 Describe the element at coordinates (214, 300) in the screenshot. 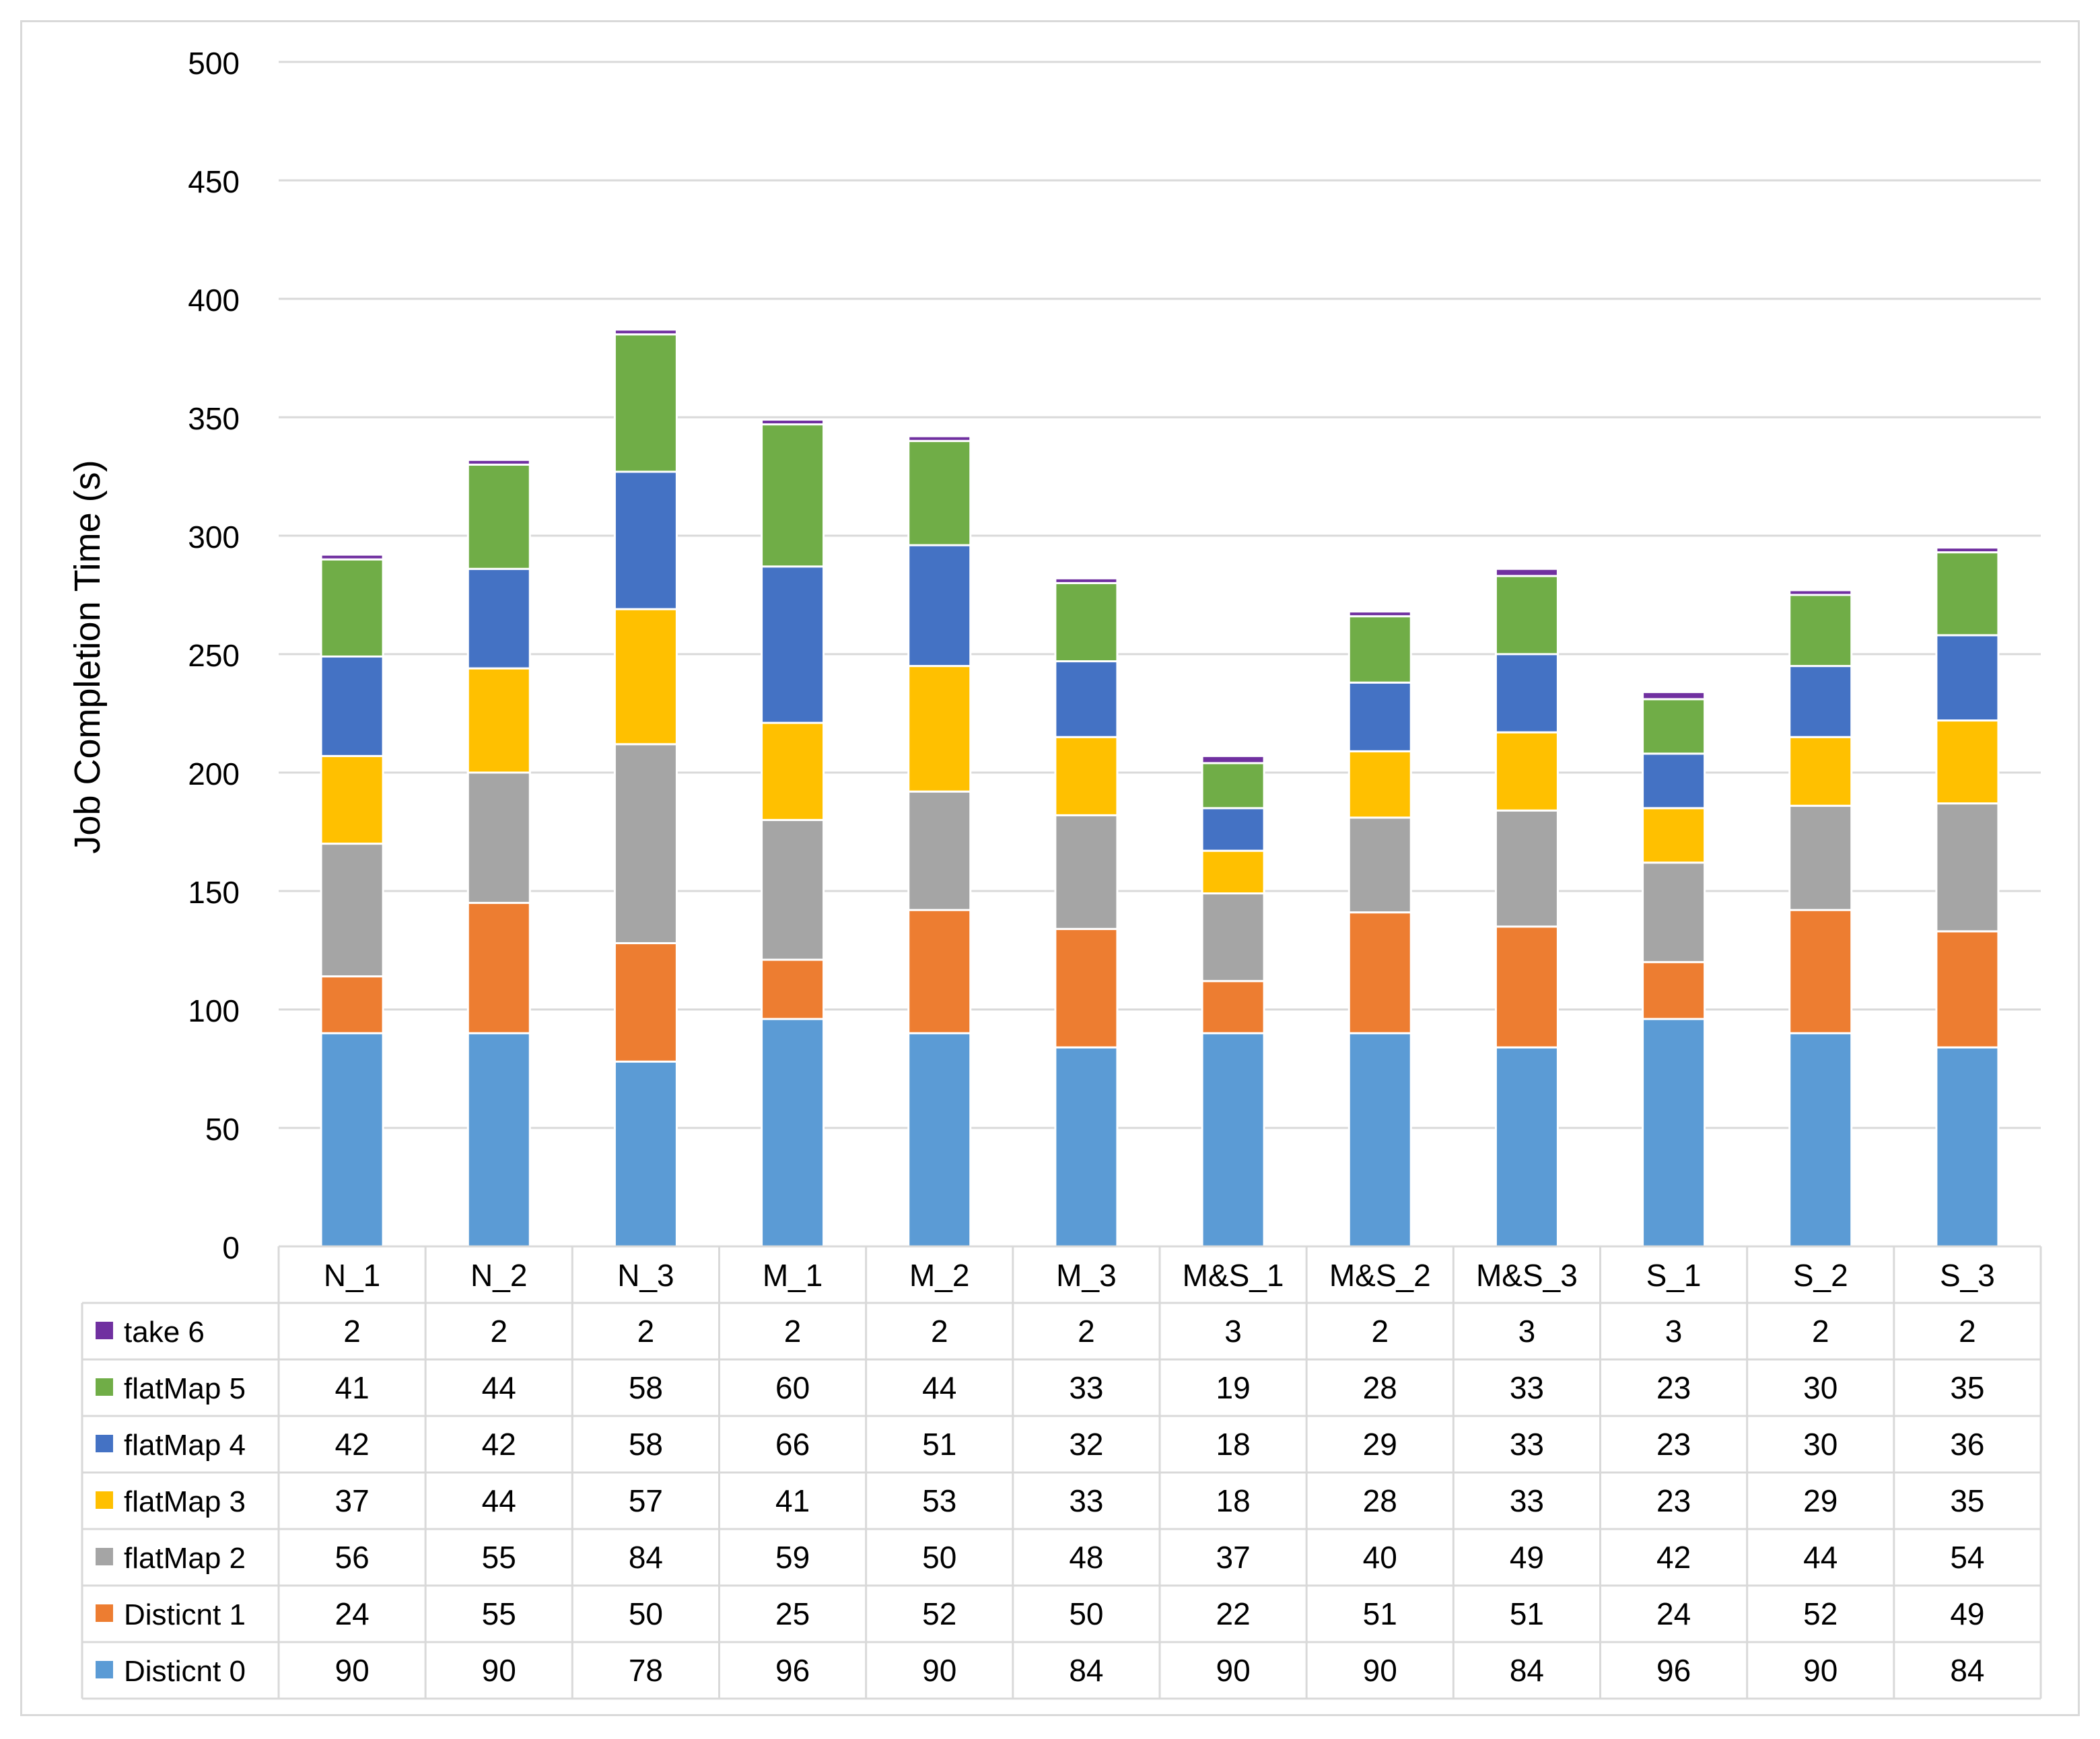

I see `y-tick-label-400: 400` at that location.